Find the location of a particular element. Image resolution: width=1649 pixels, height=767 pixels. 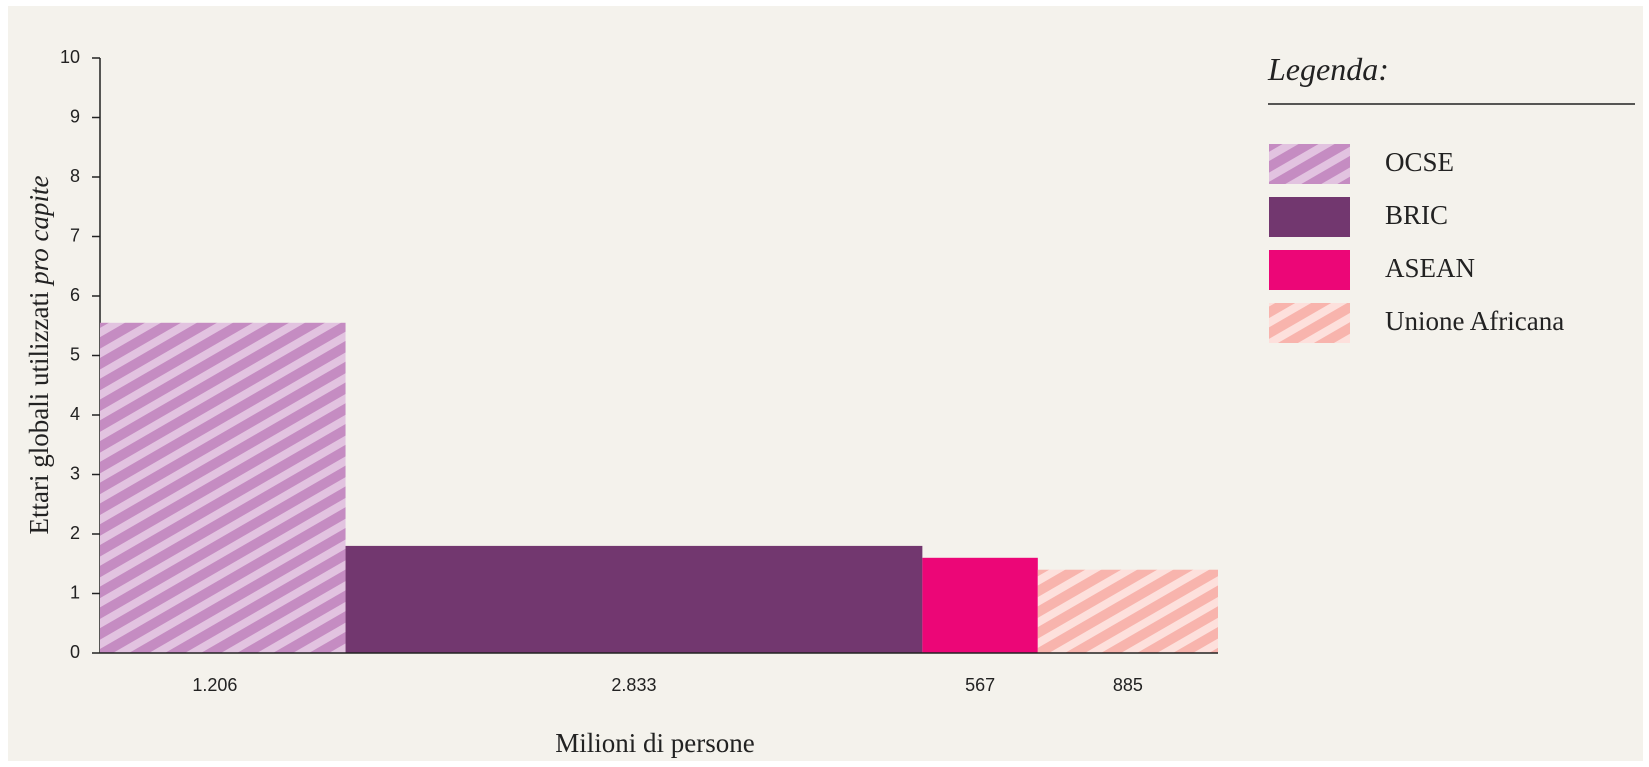

x-tick-label: 1.206 is located at coordinates (214, 685).